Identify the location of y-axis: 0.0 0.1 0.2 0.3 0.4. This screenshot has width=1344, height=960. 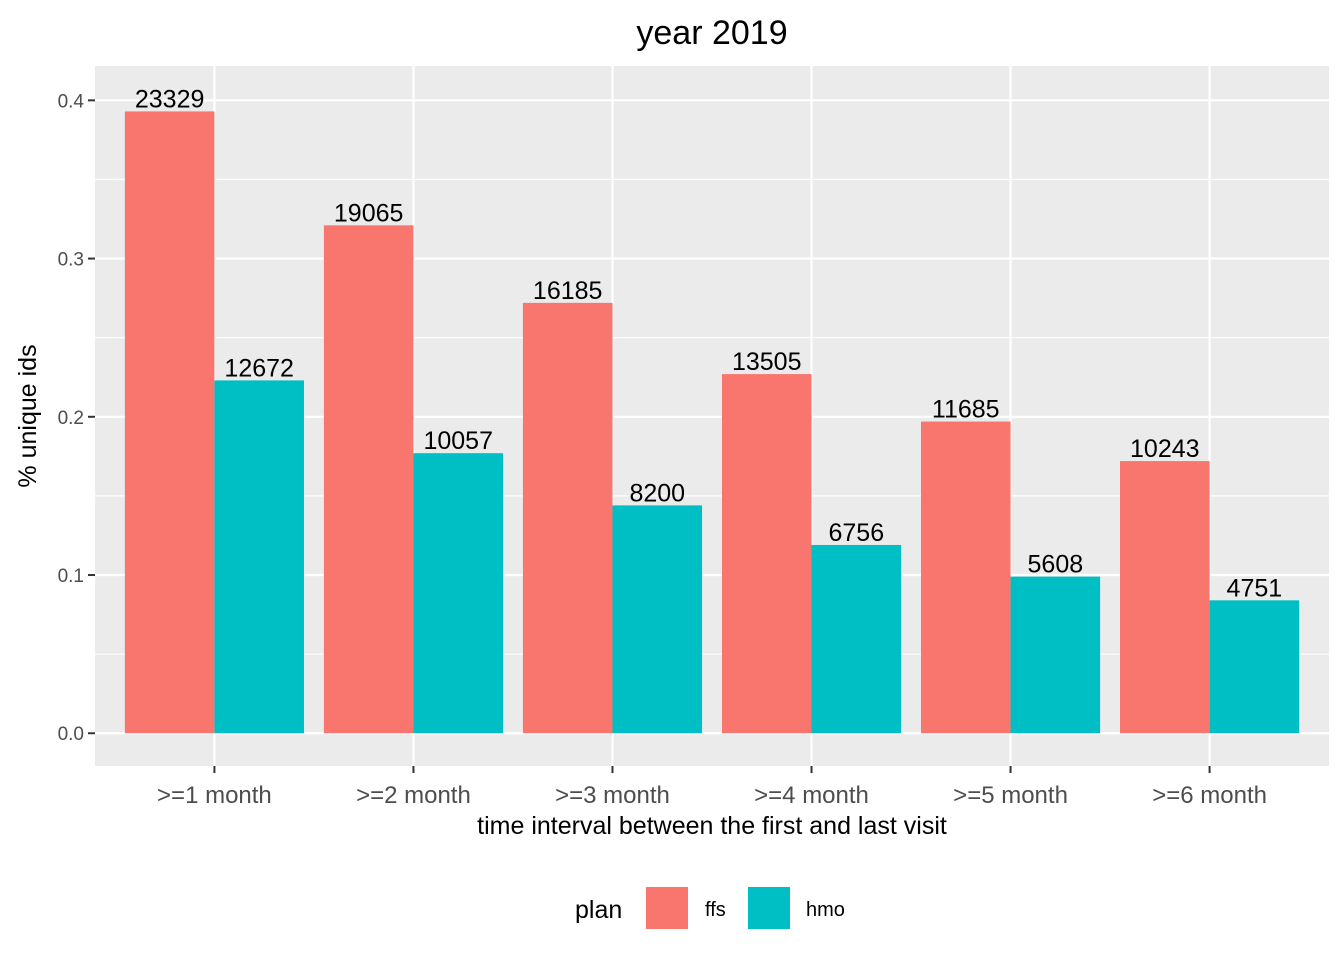
(76, 418).